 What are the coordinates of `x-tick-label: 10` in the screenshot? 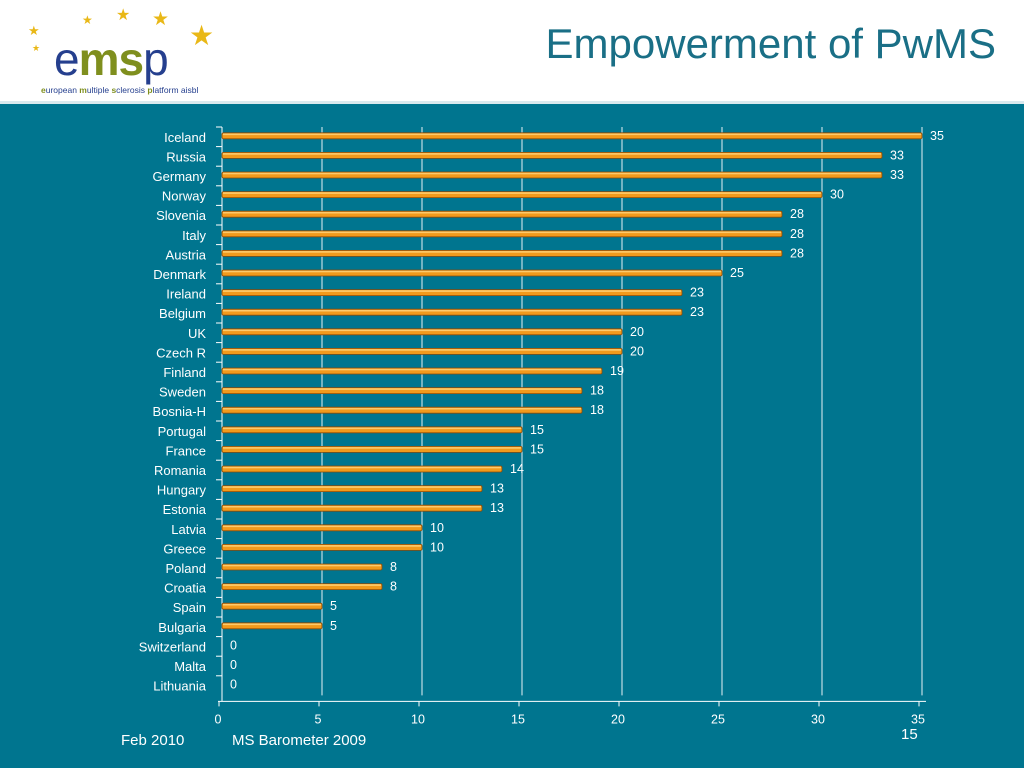 It's located at (418, 719).